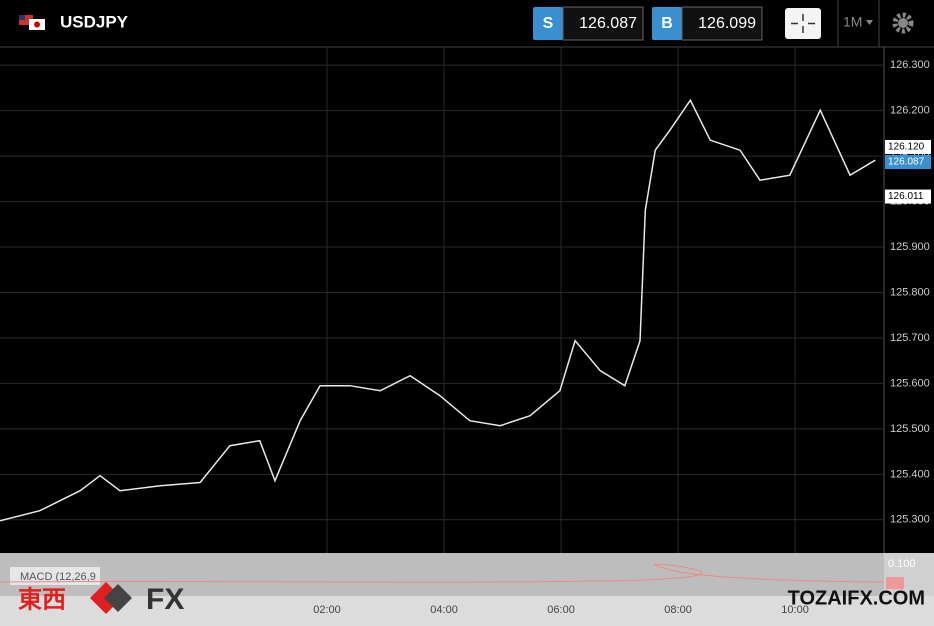 This screenshot has width=934, height=626. What do you see at coordinates (910, 338) in the screenshot?
I see `y-tick-label: 125.700` at bounding box center [910, 338].